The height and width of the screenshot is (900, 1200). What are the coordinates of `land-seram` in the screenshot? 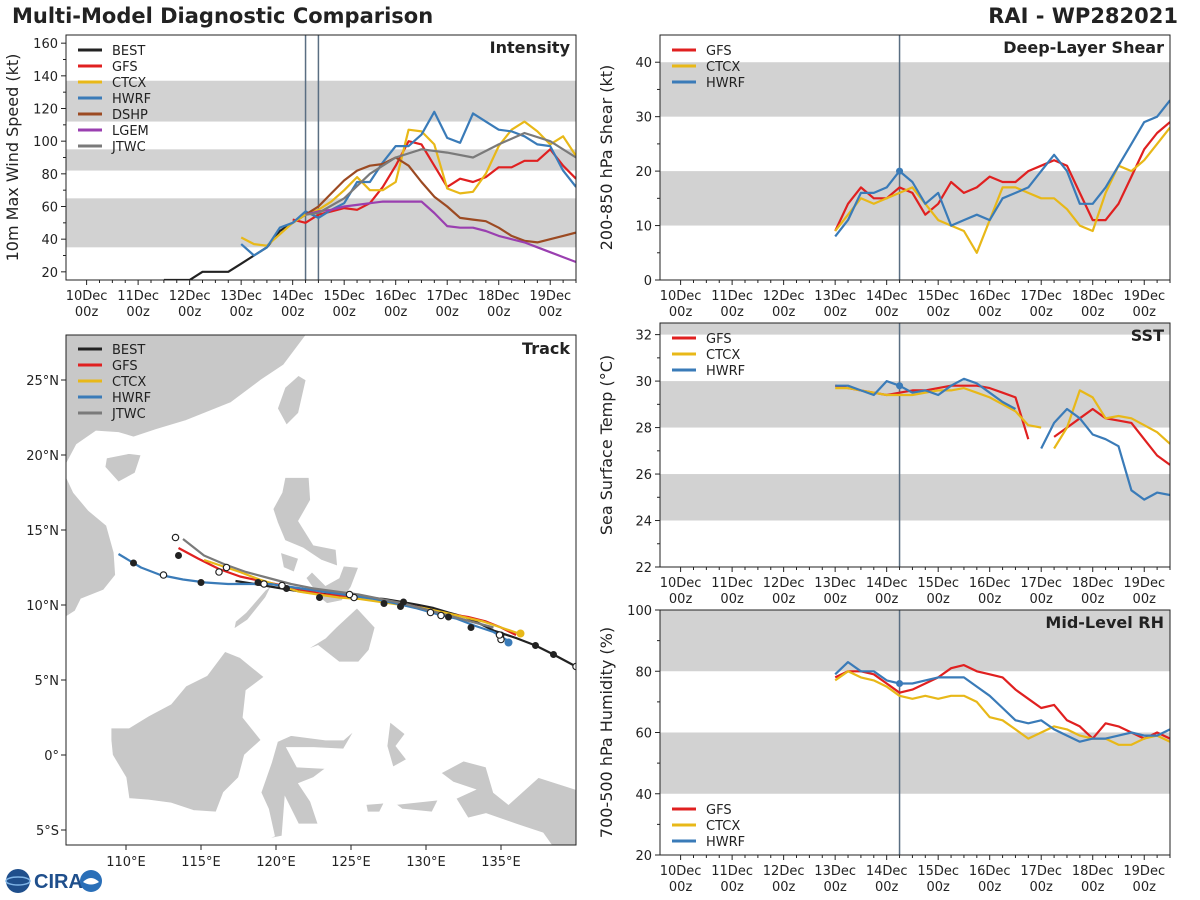 It's located at (416, 806).